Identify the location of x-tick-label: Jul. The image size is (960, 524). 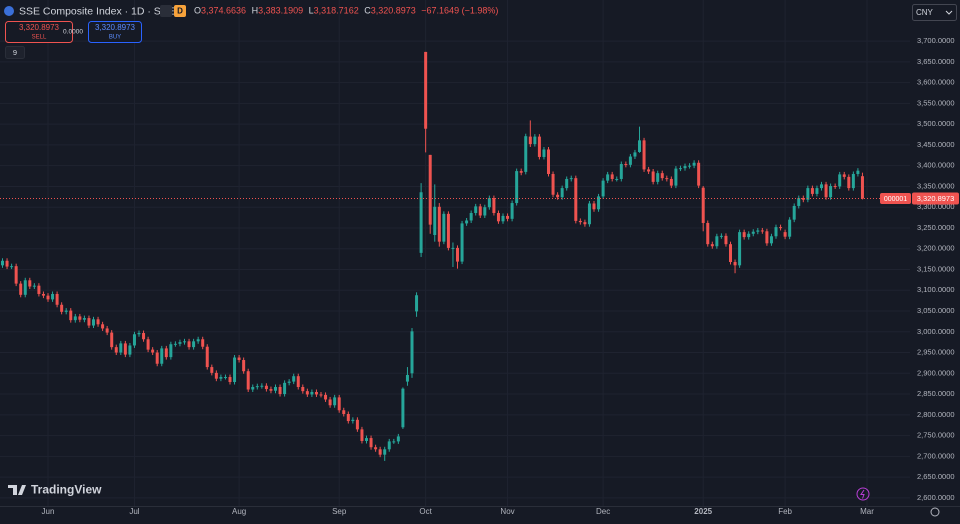
(134, 511).